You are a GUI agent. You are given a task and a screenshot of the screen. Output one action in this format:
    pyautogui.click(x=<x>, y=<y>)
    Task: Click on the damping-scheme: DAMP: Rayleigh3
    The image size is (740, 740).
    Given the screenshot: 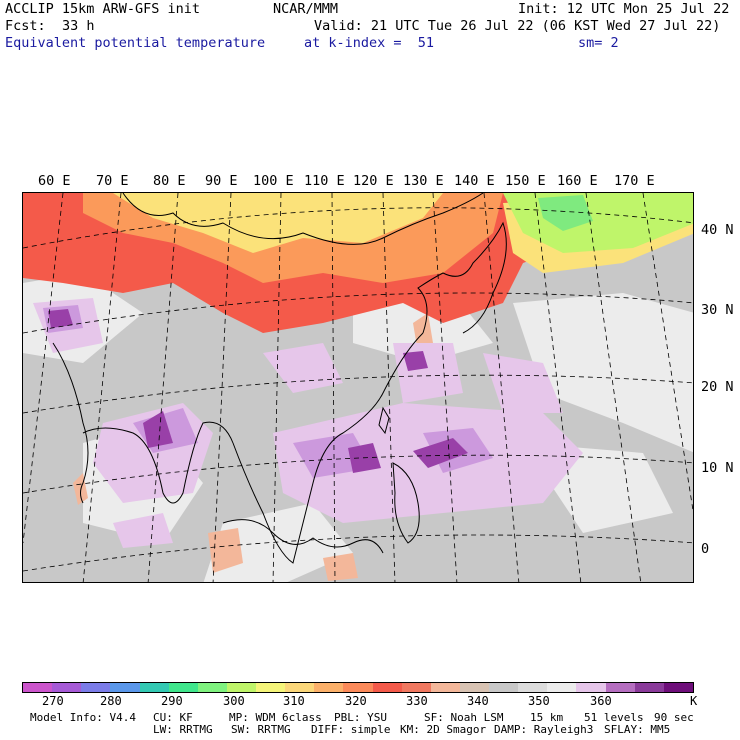 What is the action you would take?
    pyautogui.click(x=544, y=729)
    